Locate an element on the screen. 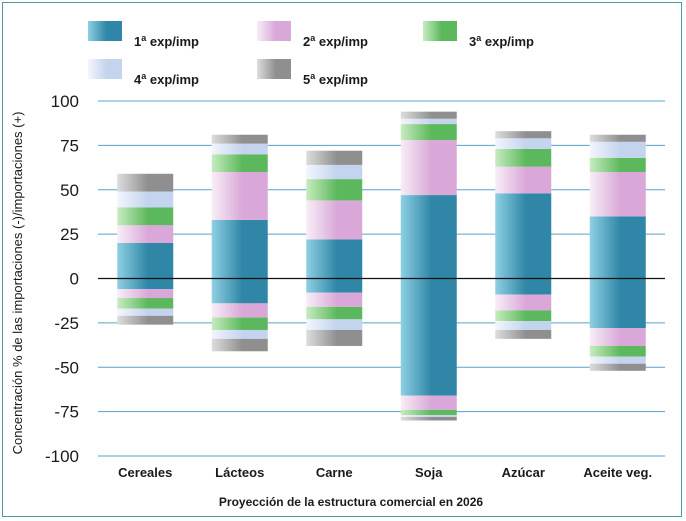 The image size is (686, 521). y-tick-label: -25 is located at coordinates (66, 323).